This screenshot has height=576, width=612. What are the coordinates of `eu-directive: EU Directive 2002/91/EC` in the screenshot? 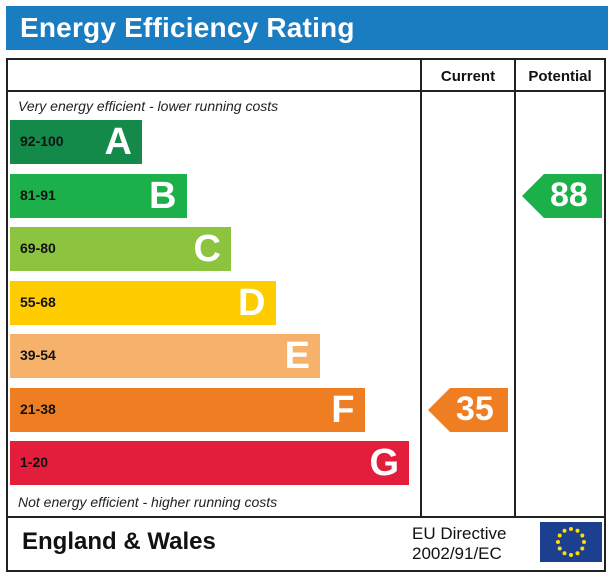 It's located at (459, 544).